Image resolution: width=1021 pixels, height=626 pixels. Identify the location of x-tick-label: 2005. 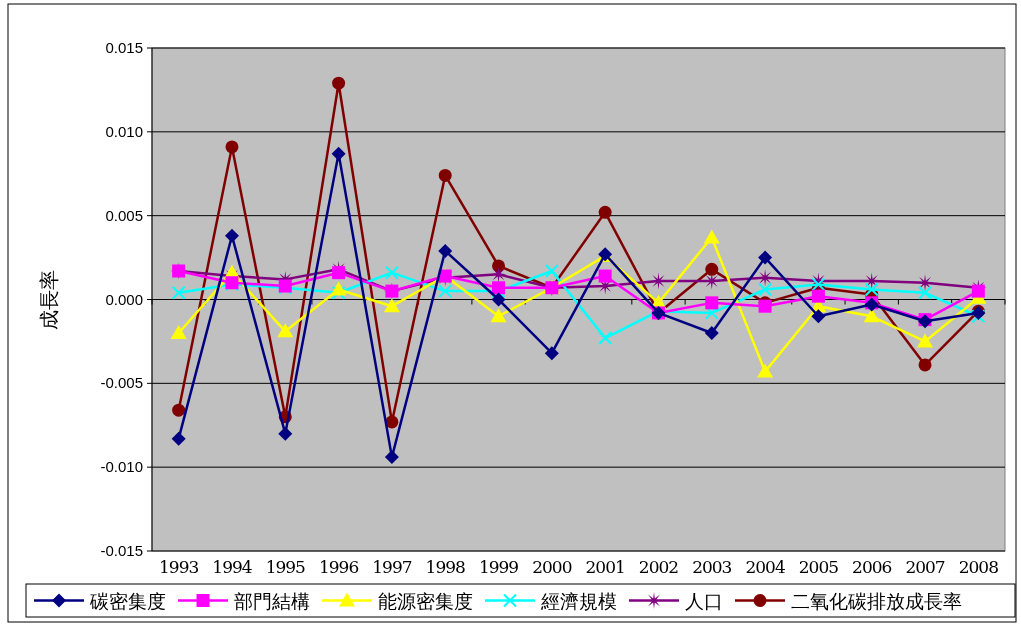
(818, 567).